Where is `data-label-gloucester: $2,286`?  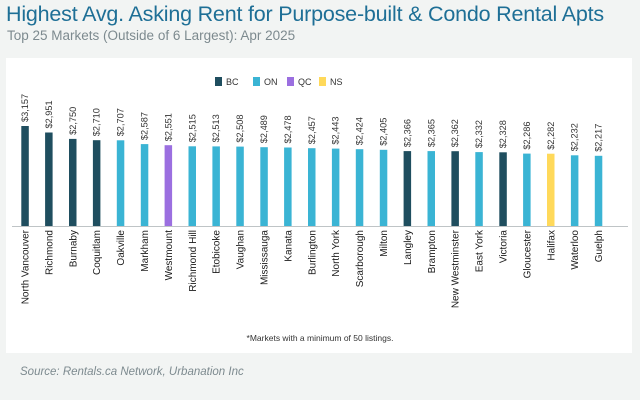 data-label-gloucester: $2,286 is located at coordinates (527, 135).